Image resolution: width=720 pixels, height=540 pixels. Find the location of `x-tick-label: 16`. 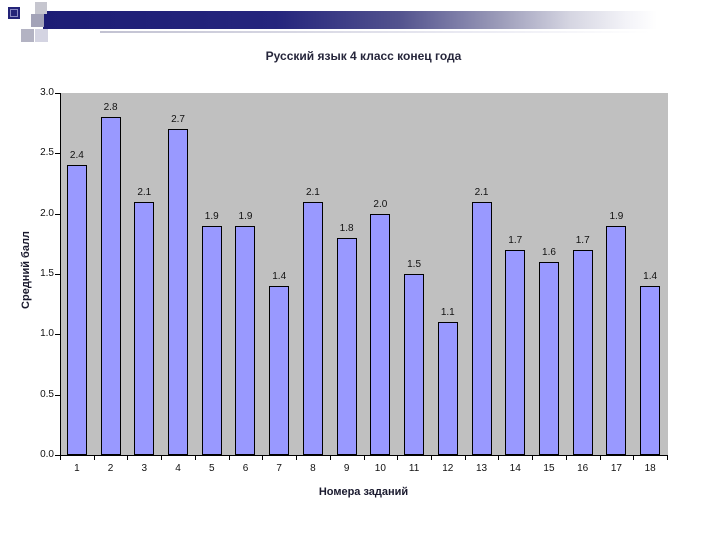

x-tick-label: 16 is located at coordinates (583, 468).